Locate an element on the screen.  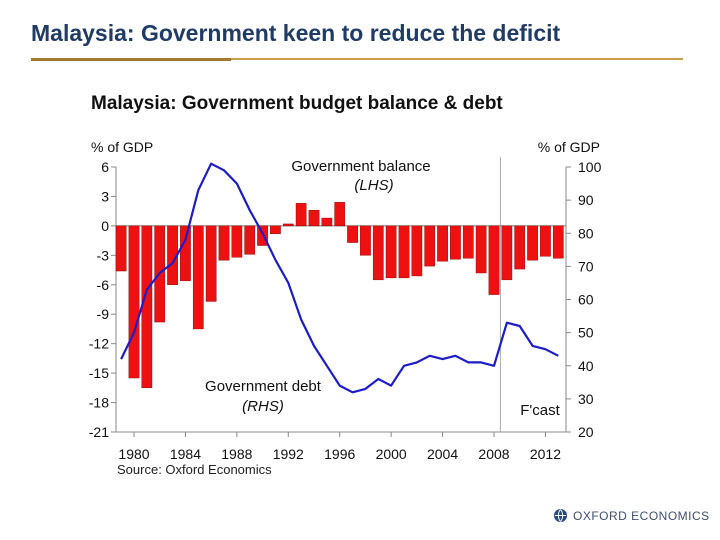
right-axis-tick-label: 90 is located at coordinates (586, 200).